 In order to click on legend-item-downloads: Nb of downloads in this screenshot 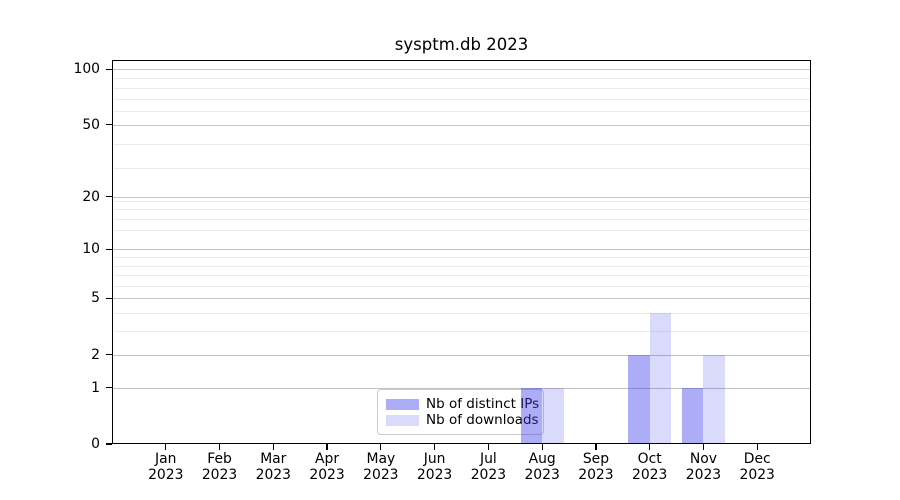, I will do `click(462, 420)`.